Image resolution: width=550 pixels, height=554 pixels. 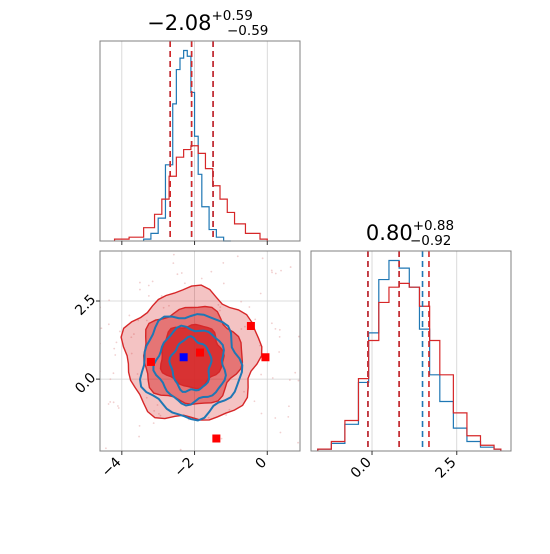 I want to click on title-upper: +0.59, so click(x=231, y=16).